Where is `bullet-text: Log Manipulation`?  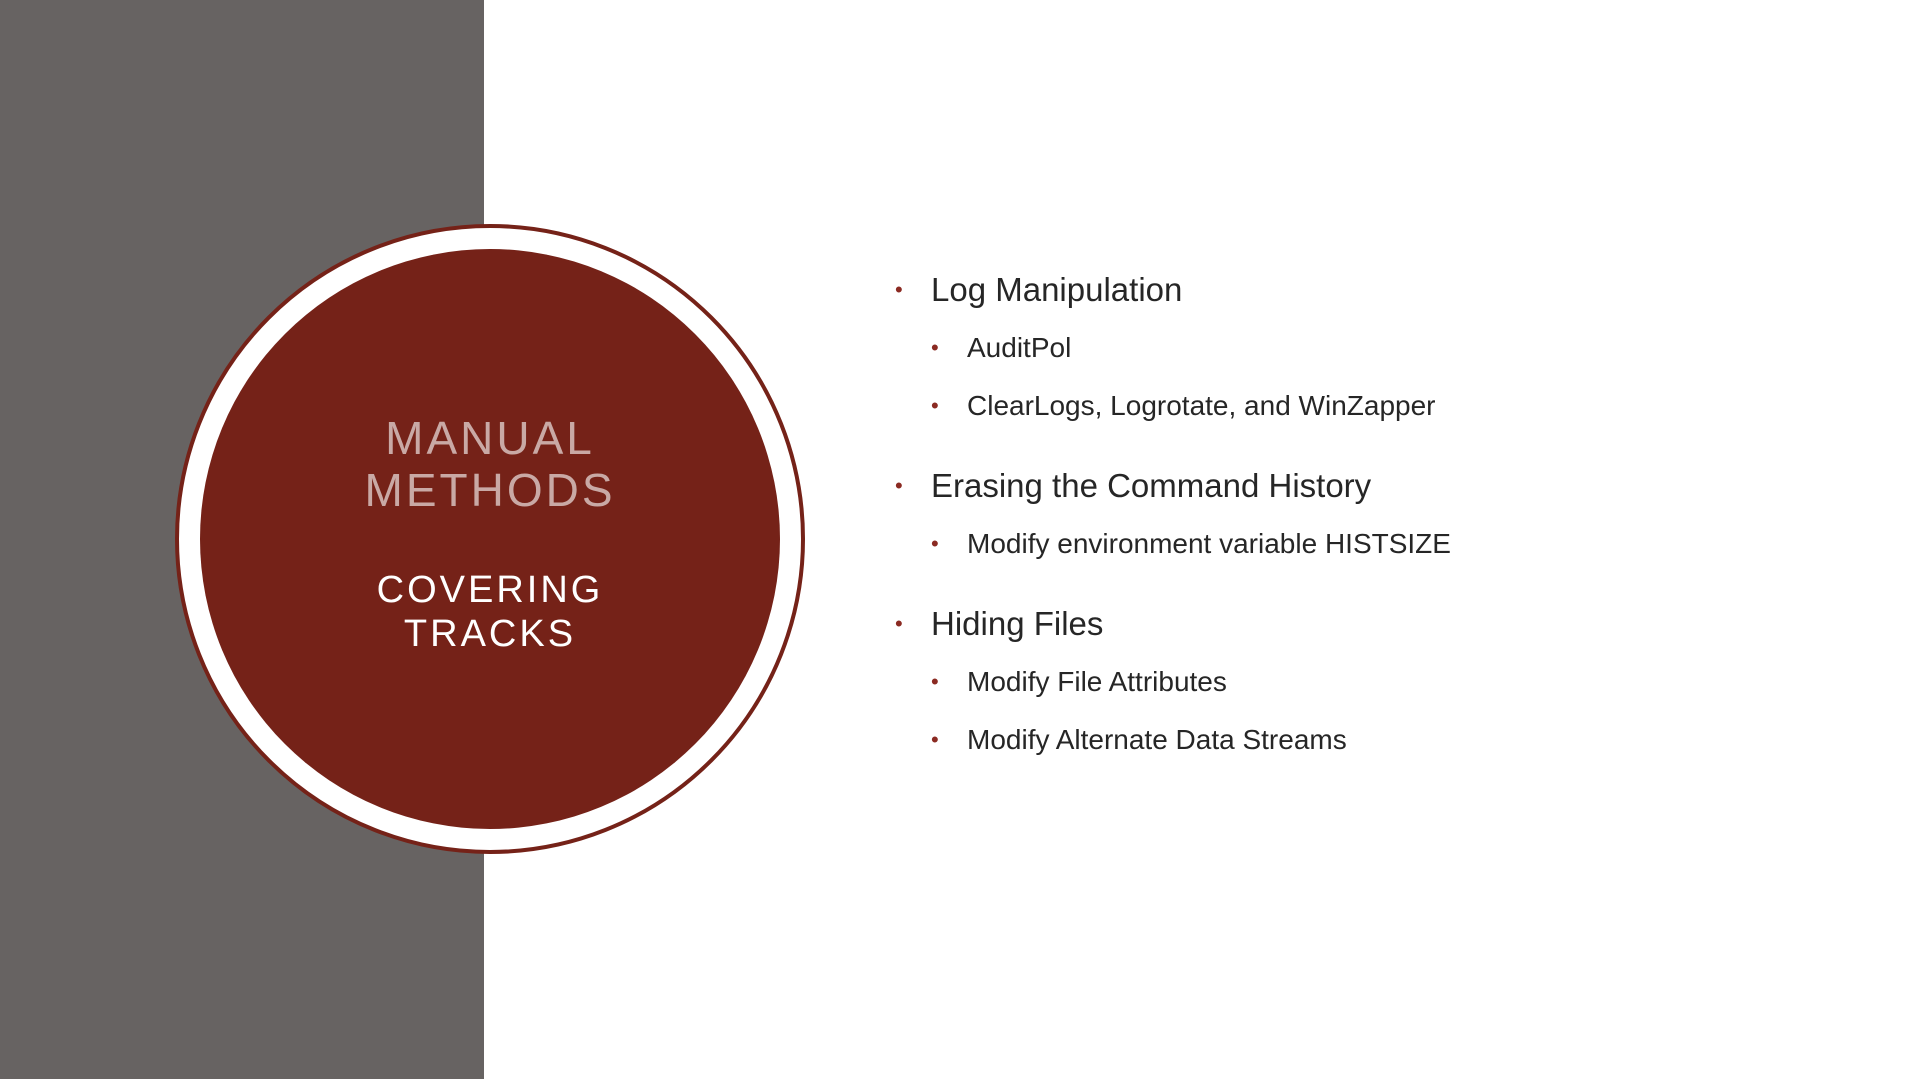
bullet-text: Log Manipulation is located at coordinates (1057, 289).